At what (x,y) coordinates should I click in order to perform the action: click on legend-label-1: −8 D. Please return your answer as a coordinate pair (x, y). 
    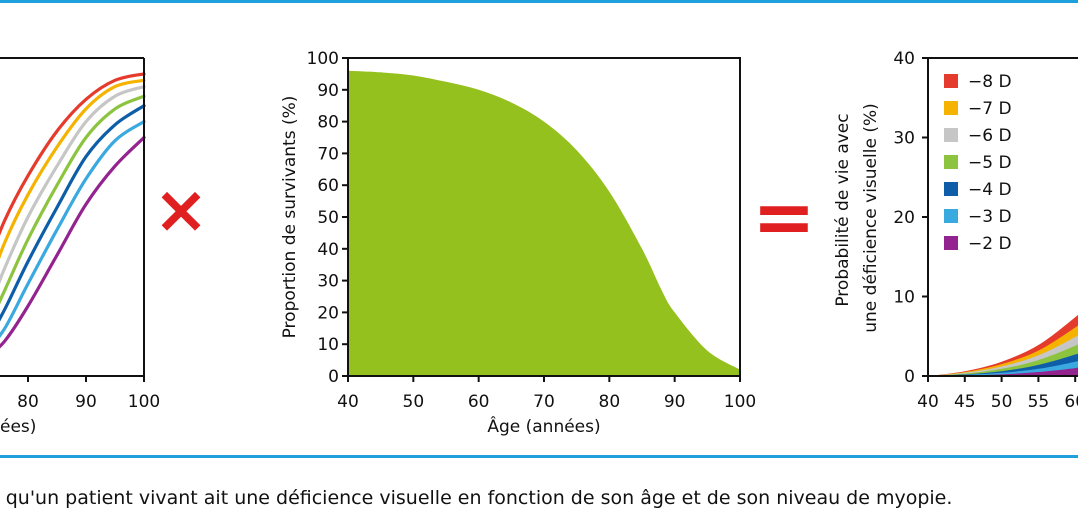
    Looking at the image, I should click on (990, 82).